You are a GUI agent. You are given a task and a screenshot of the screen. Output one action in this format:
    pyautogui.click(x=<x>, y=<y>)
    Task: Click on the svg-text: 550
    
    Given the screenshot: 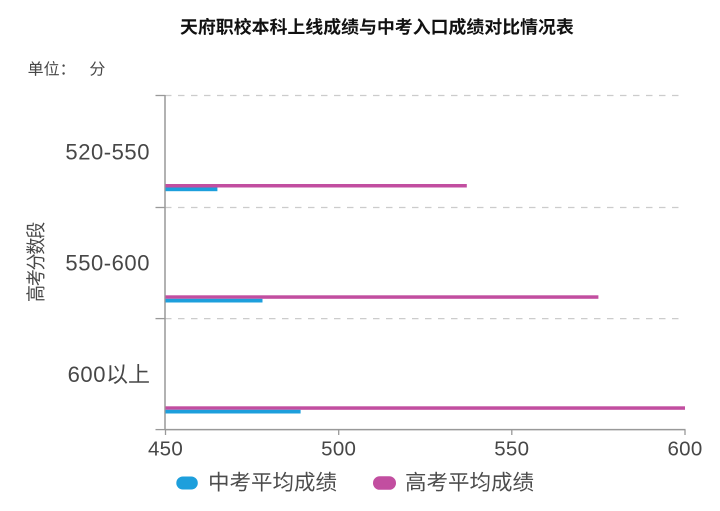 What is the action you would take?
    pyautogui.click(x=511, y=449)
    